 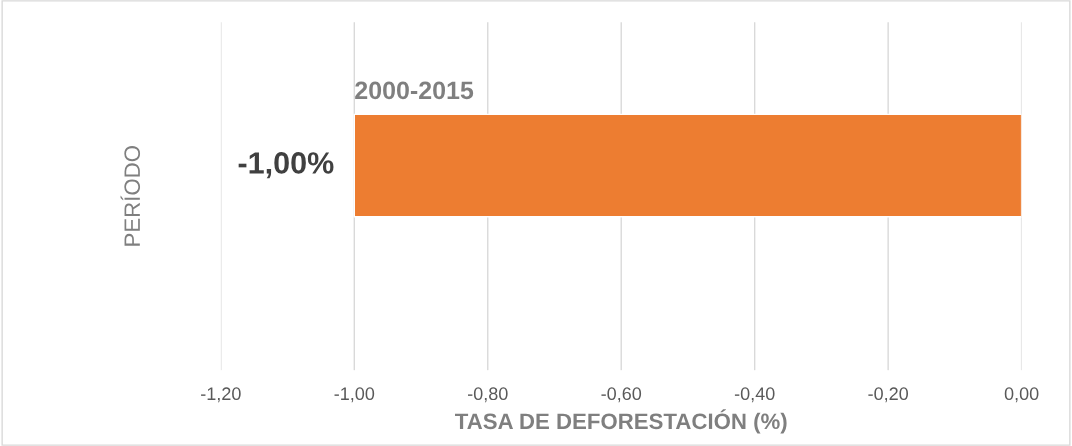 What do you see at coordinates (221, 395) in the screenshot?
I see `x-tick-label: -1,20` at bounding box center [221, 395].